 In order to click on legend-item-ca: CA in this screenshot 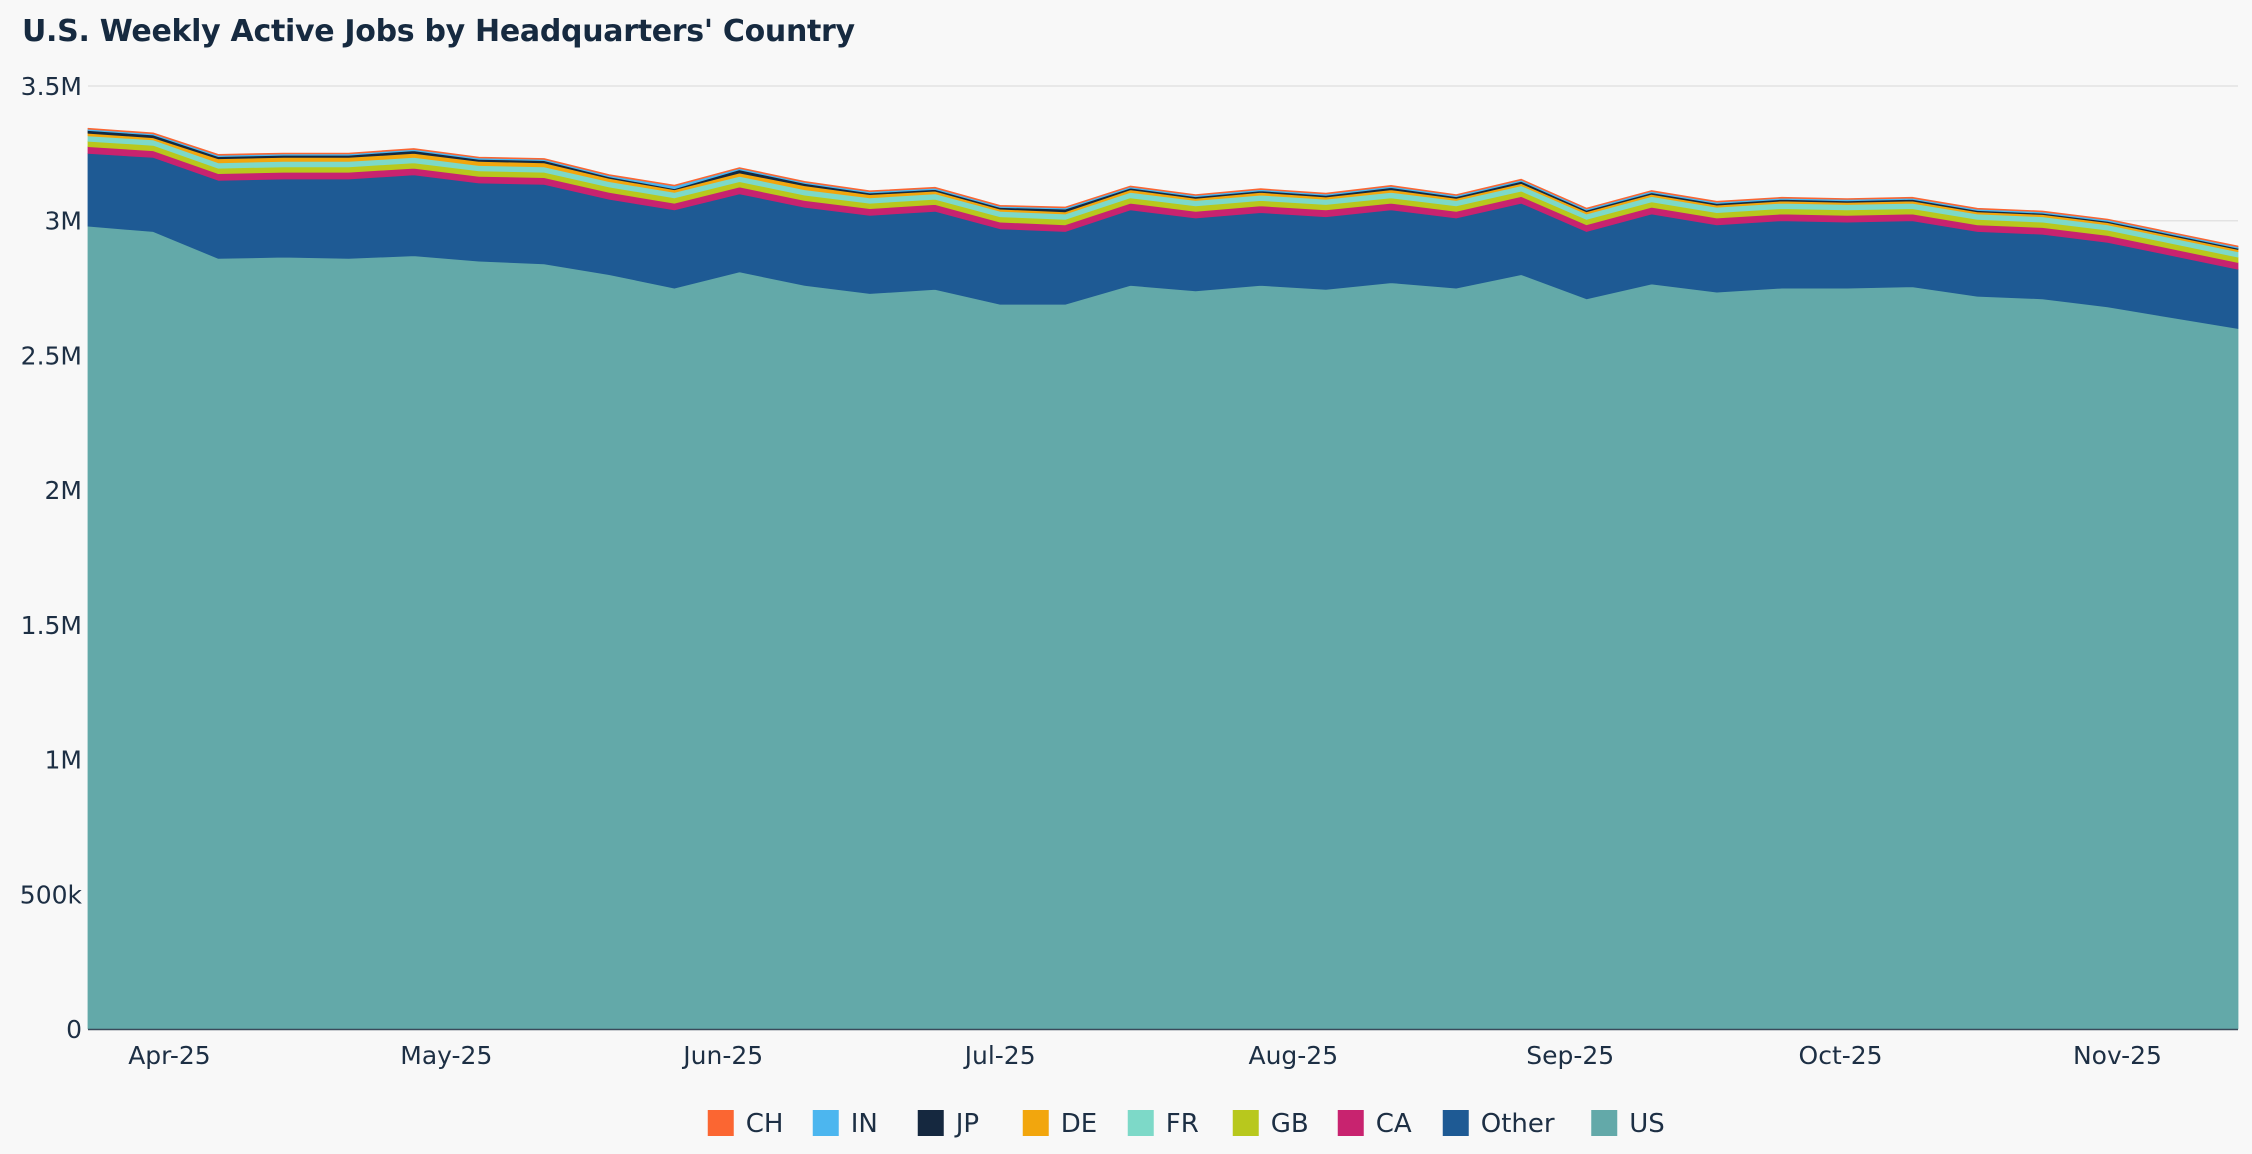, I will do `click(1374, 1124)`.